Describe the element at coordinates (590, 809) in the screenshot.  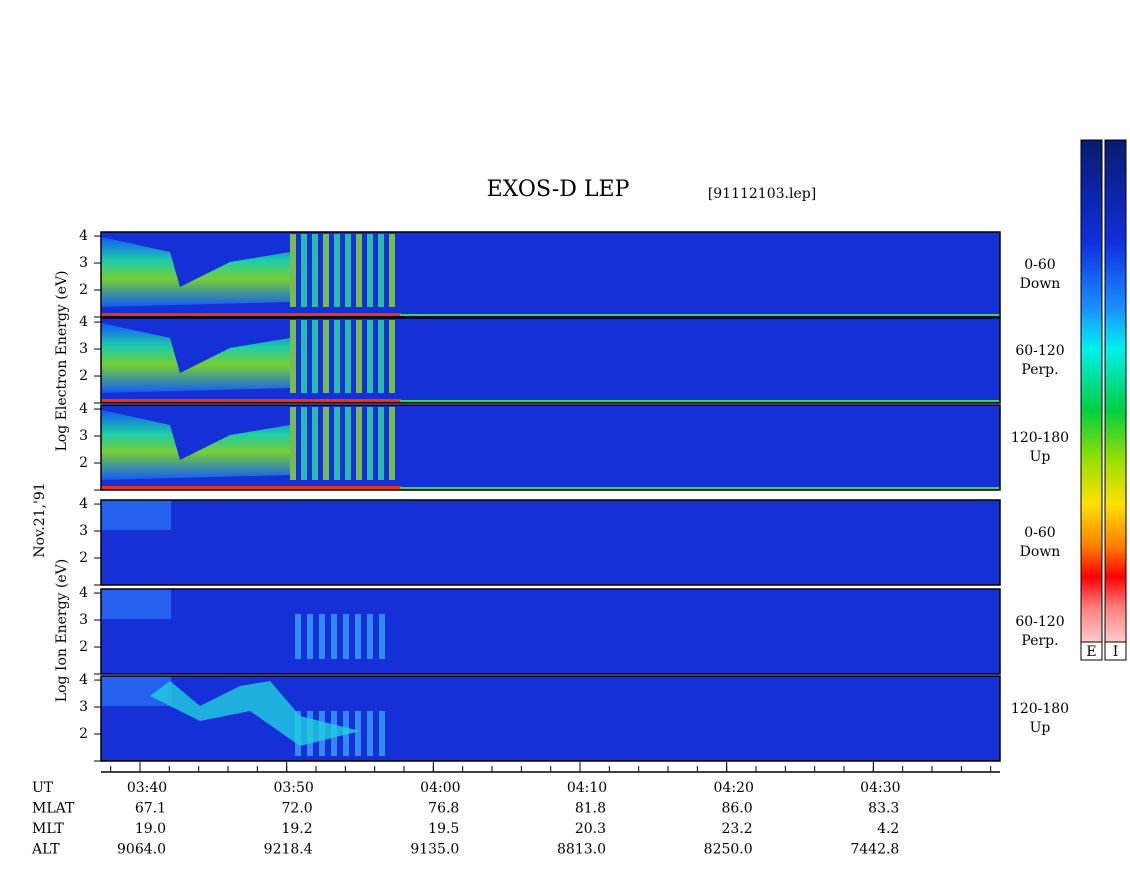
I see `row-value: 81.8` at that location.